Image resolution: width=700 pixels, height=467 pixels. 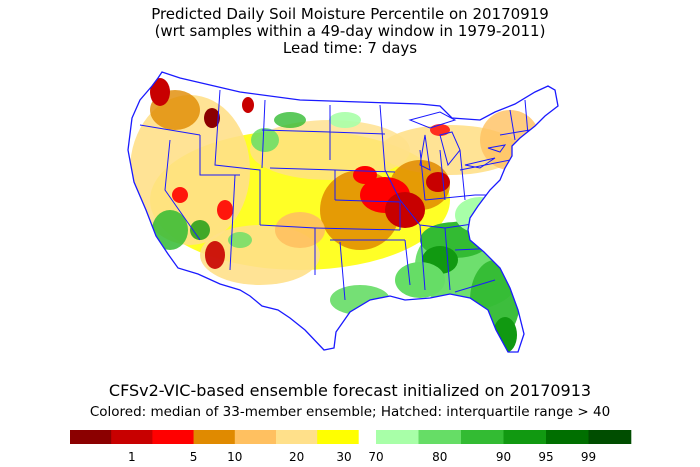 I want to click on legend-tick-label: 70, so click(x=375, y=457).